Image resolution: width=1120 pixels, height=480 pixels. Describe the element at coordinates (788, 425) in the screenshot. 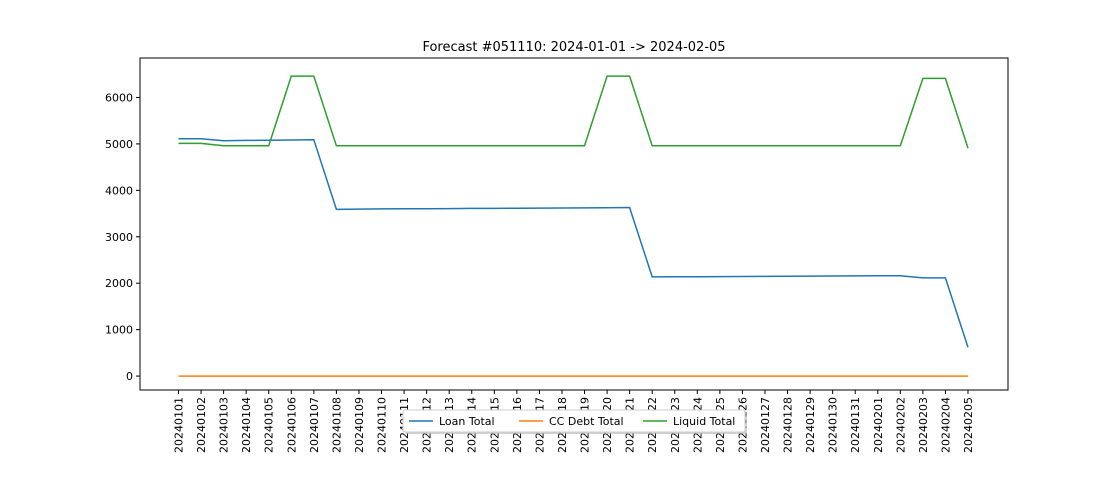

I see `x-tick-label: 20240128` at that location.